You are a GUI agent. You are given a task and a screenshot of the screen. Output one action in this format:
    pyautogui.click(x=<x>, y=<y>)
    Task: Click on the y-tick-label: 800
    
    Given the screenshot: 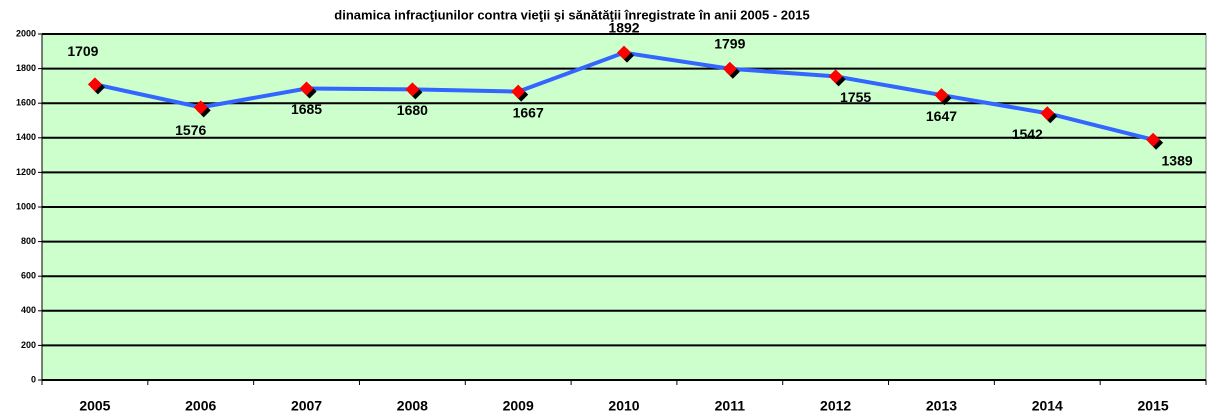 What is the action you would take?
    pyautogui.click(x=28, y=241)
    